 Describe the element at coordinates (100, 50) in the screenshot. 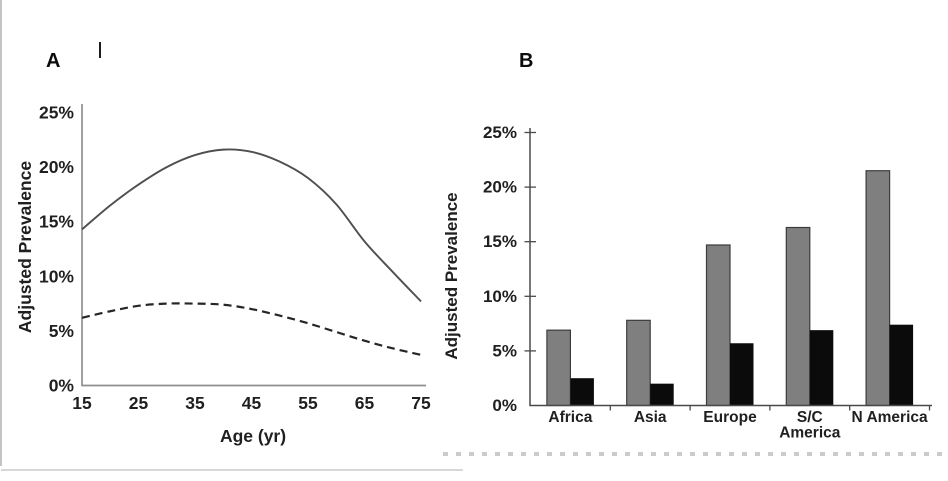

I see `text-cursor` at that location.